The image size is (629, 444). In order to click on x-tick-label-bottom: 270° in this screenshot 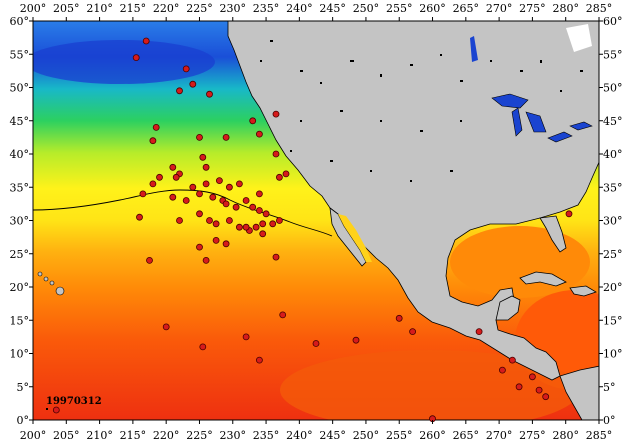, I will do `click(499, 435)`.